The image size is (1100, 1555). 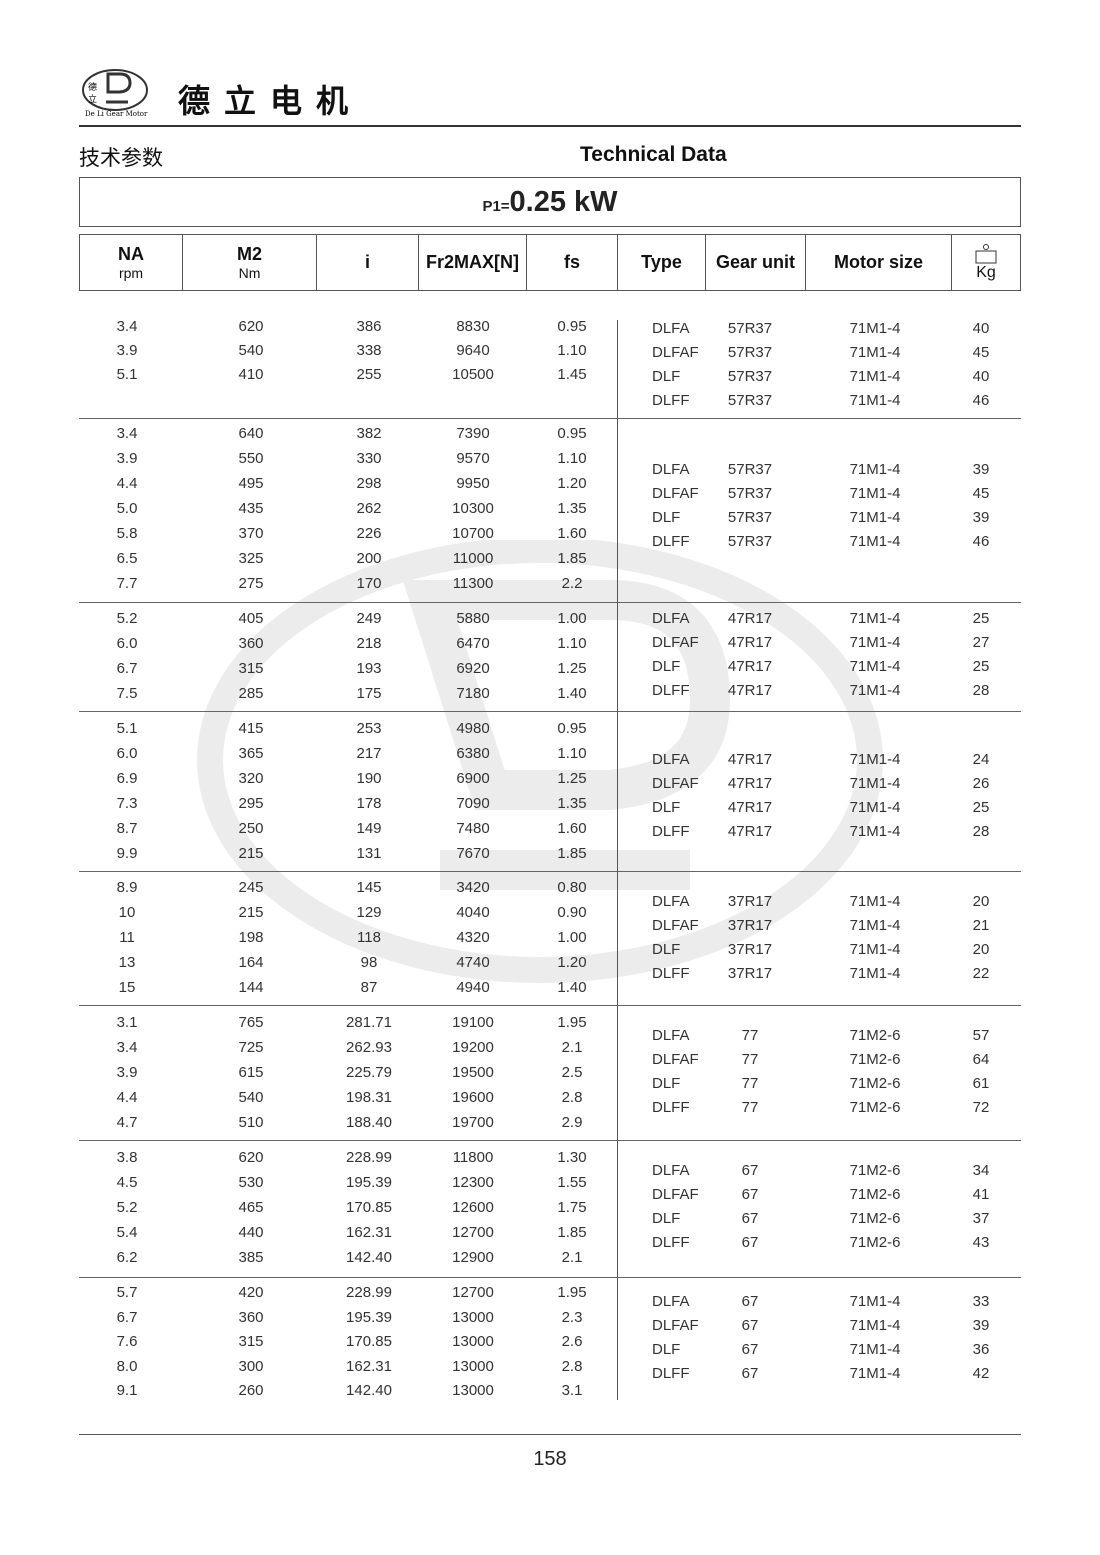 I want to click on cell-torque: 215, so click(x=251, y=912).